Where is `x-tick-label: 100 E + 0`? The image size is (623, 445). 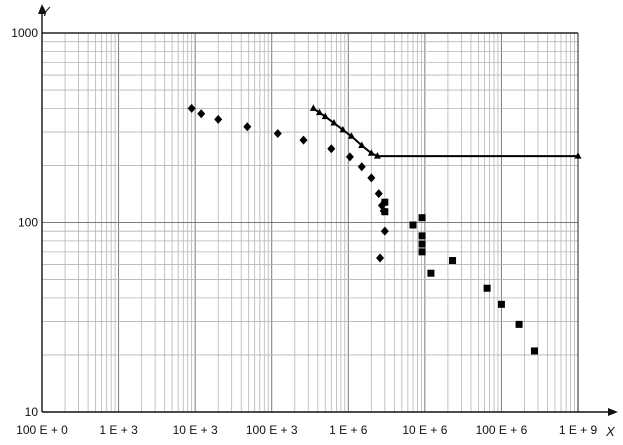 x-tick-label: 100 E + 0 is located at coordinates (42, 430).